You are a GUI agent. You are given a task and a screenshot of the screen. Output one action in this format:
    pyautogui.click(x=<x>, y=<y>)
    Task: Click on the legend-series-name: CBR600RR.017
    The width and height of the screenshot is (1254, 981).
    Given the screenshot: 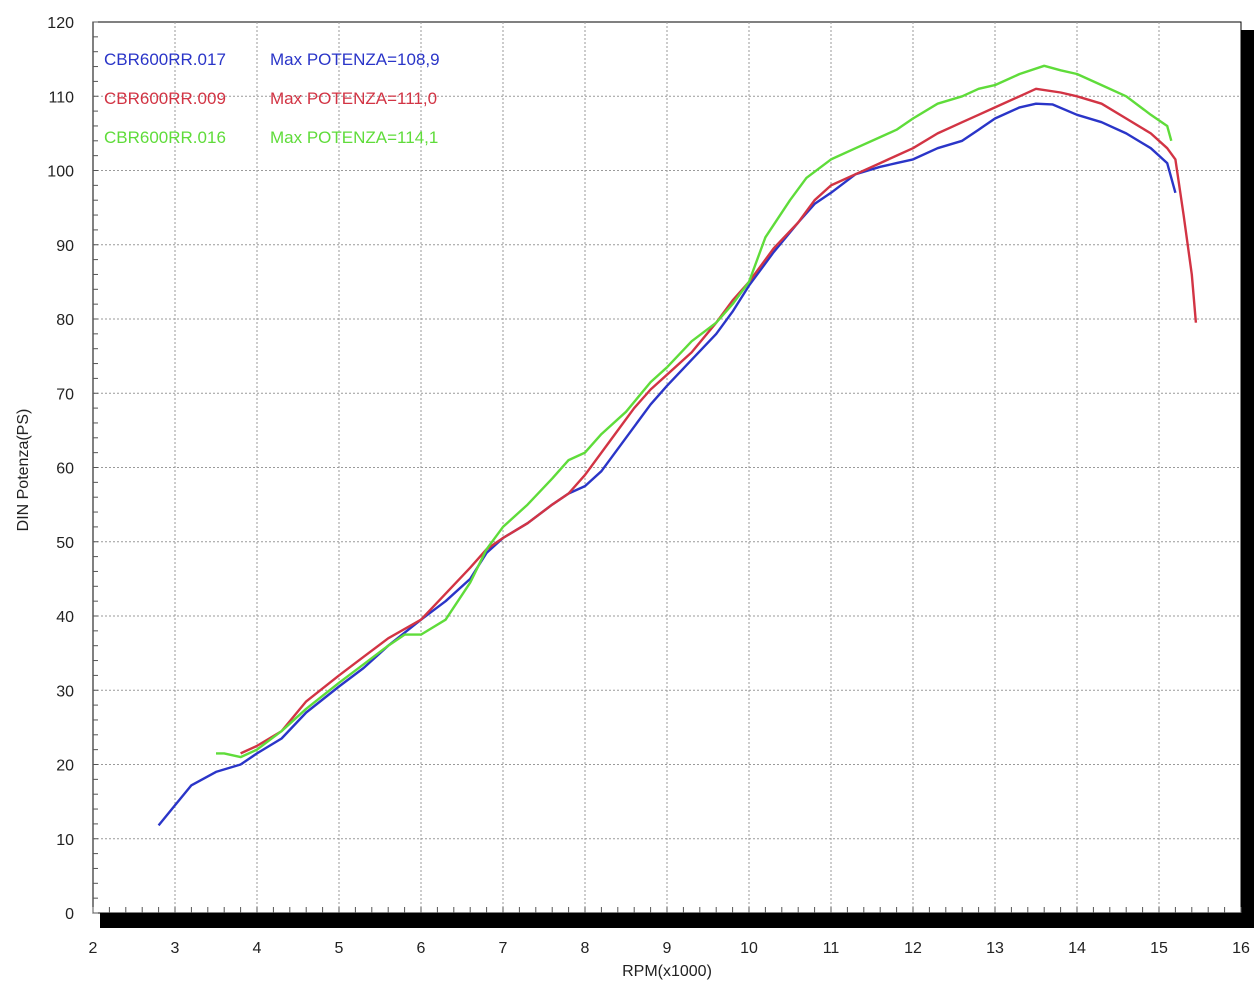 What is the action you would take?
    pyautogui.click(x=165, y=59)
    